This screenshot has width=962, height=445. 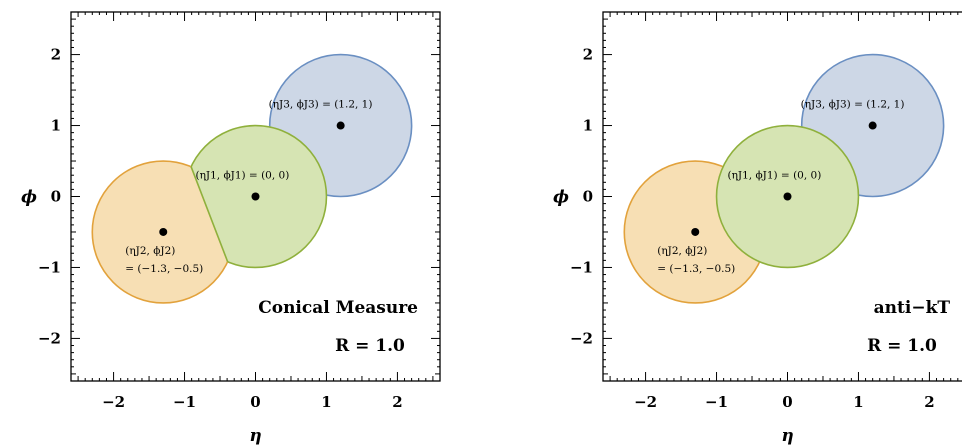 I want to click on method-label: anti−kT, so click(x=912, y=308).